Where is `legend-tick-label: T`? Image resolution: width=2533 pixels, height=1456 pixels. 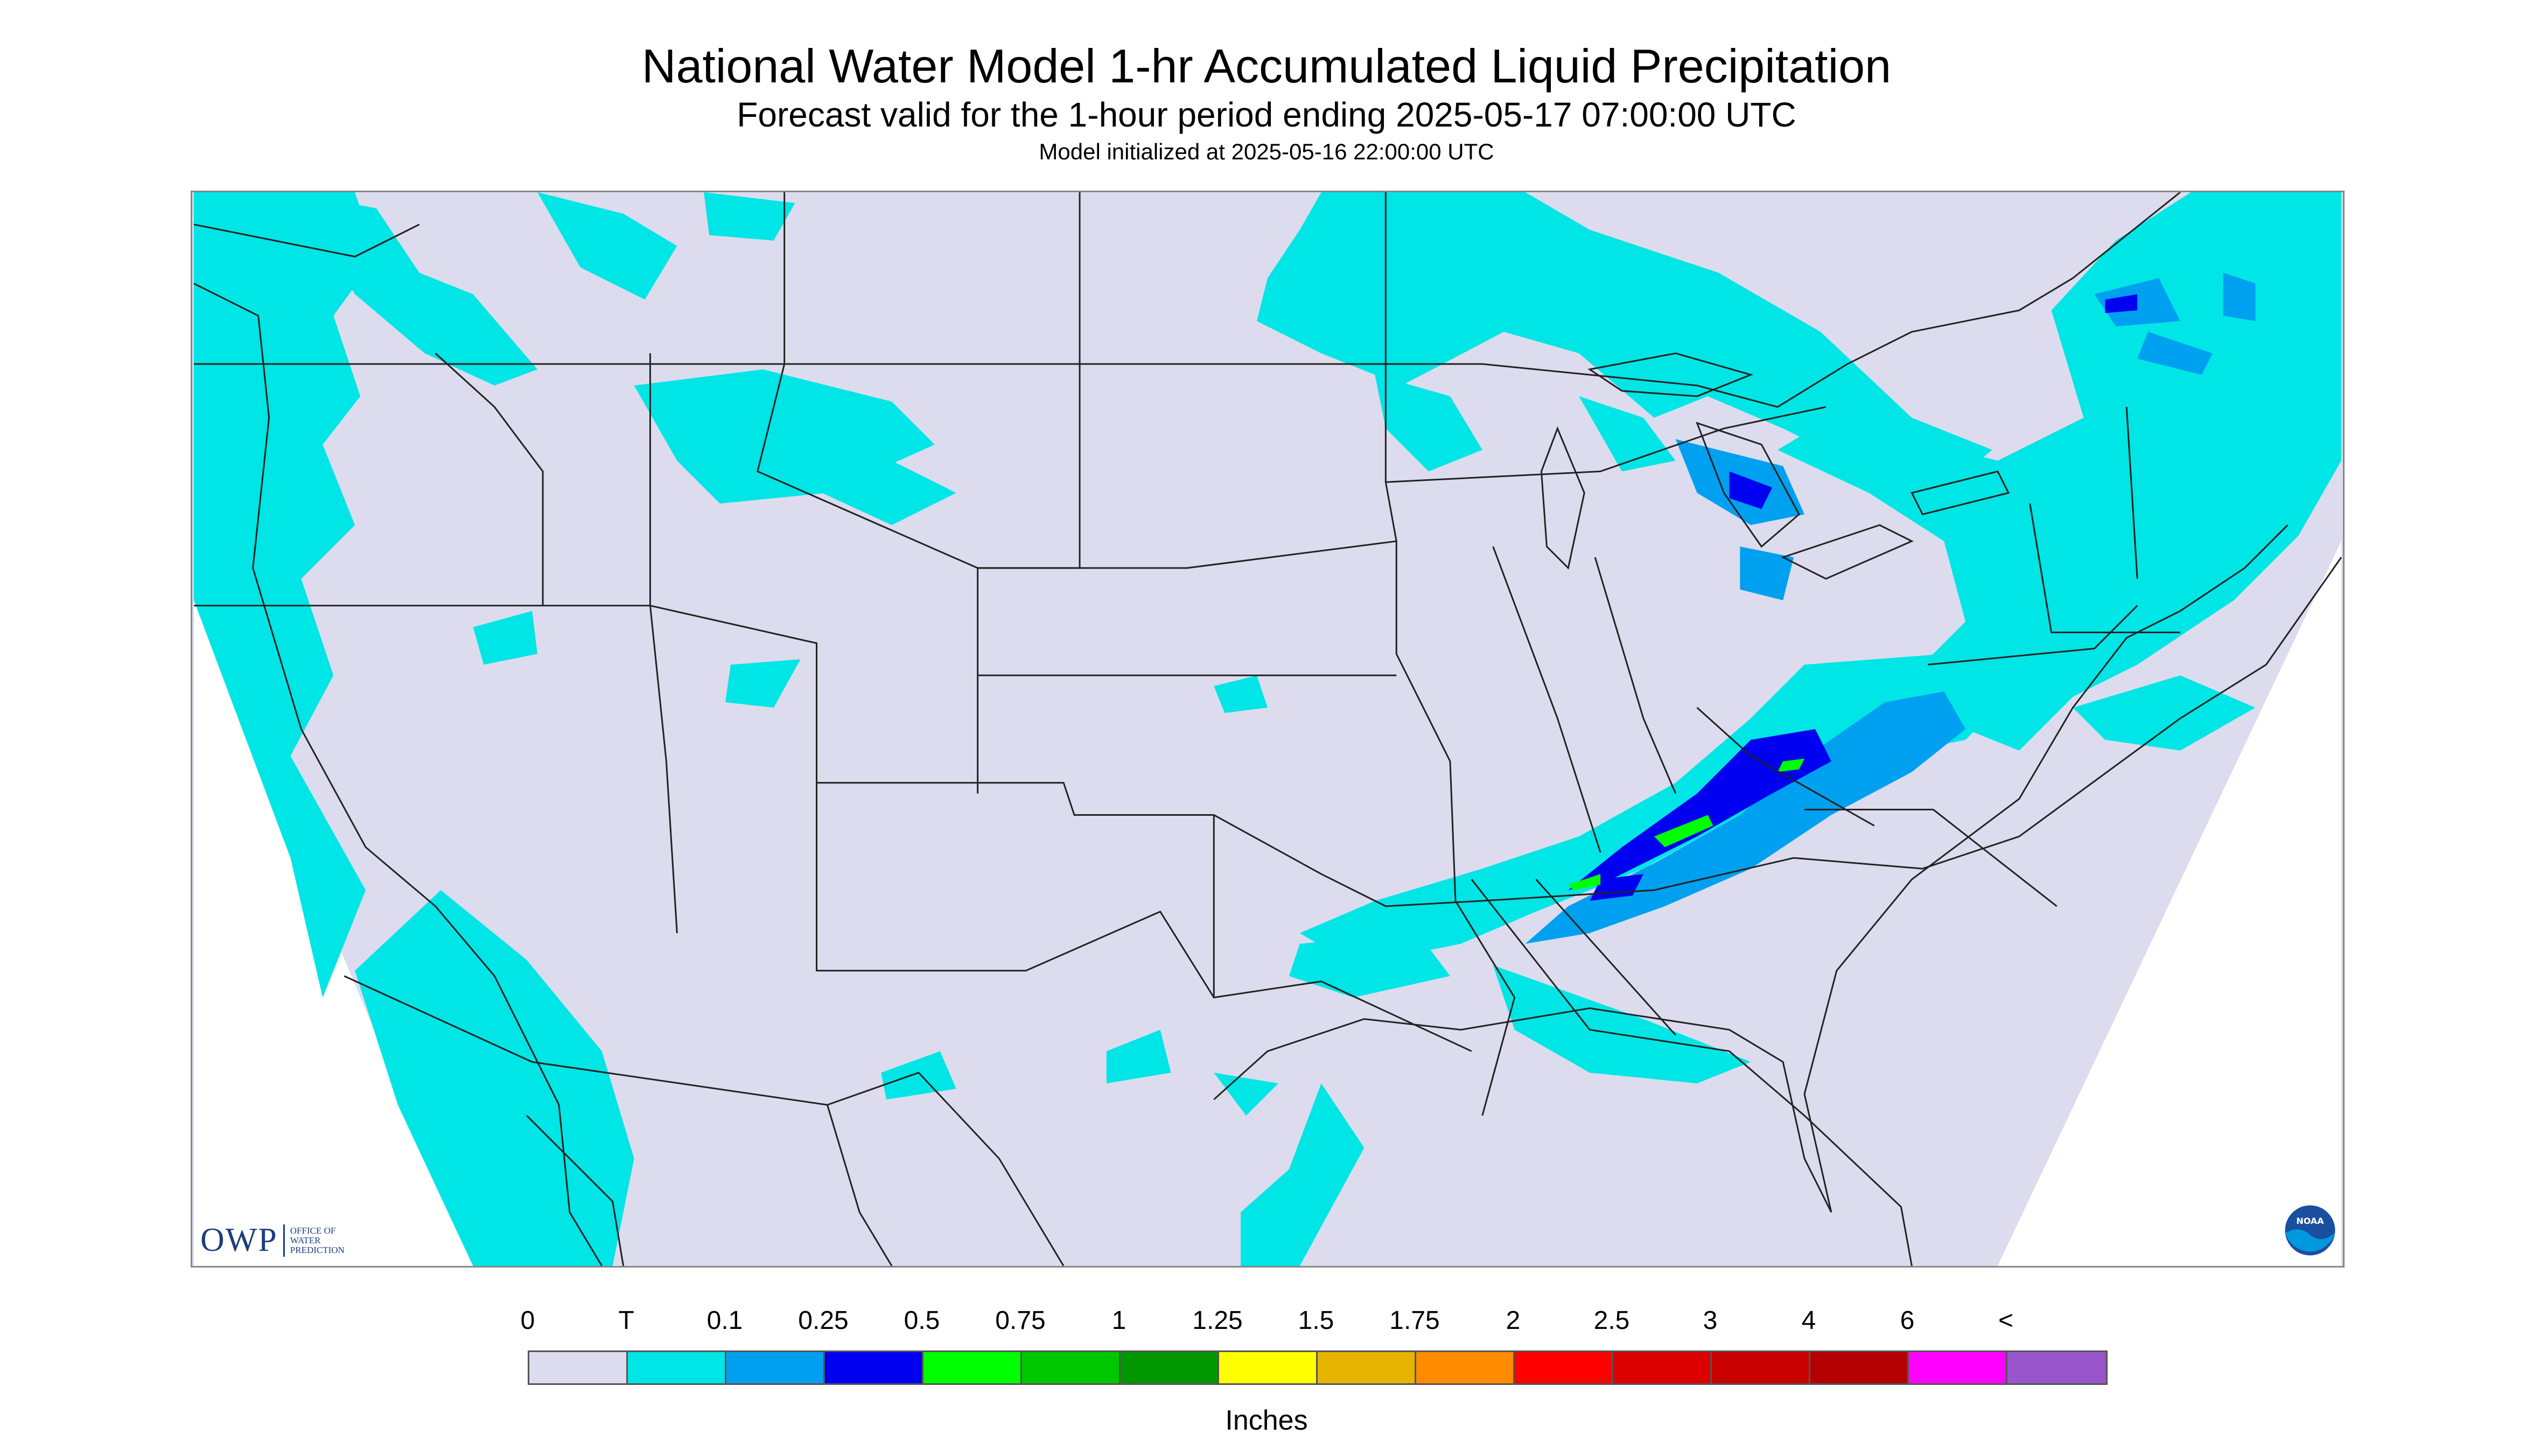
legend-tick-label: T is located at coordinates (626, 1320).